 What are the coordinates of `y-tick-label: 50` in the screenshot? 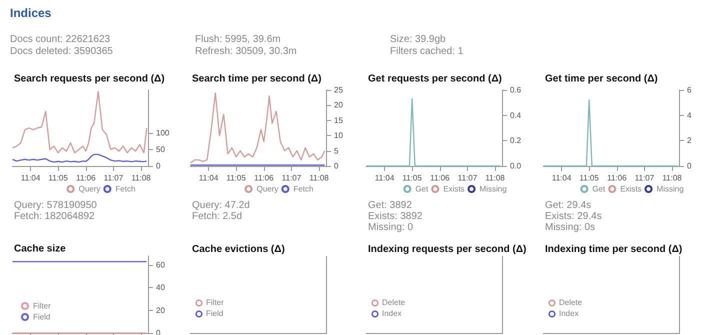 It's located at (161, 149).